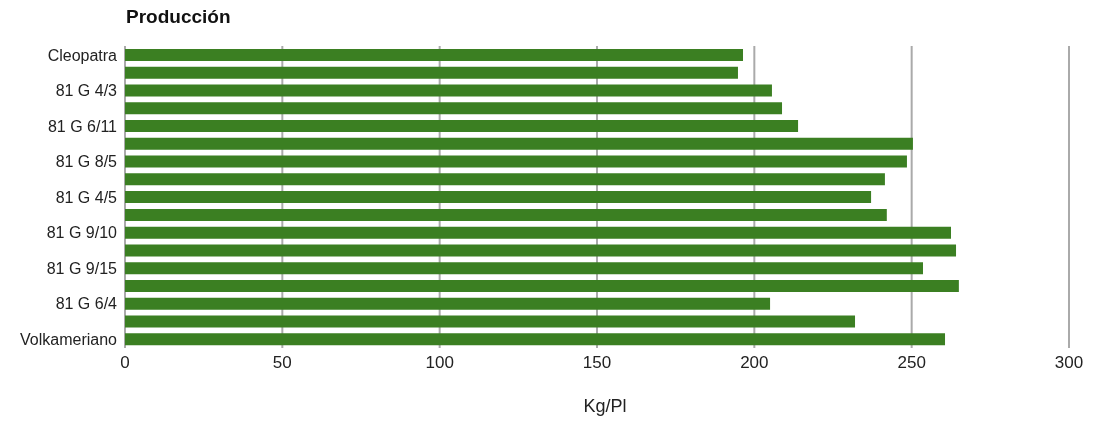 This screenshot has height=434, width=1093. I want to click on y-tick-label: 81 G 9/10, so click(82, 233).